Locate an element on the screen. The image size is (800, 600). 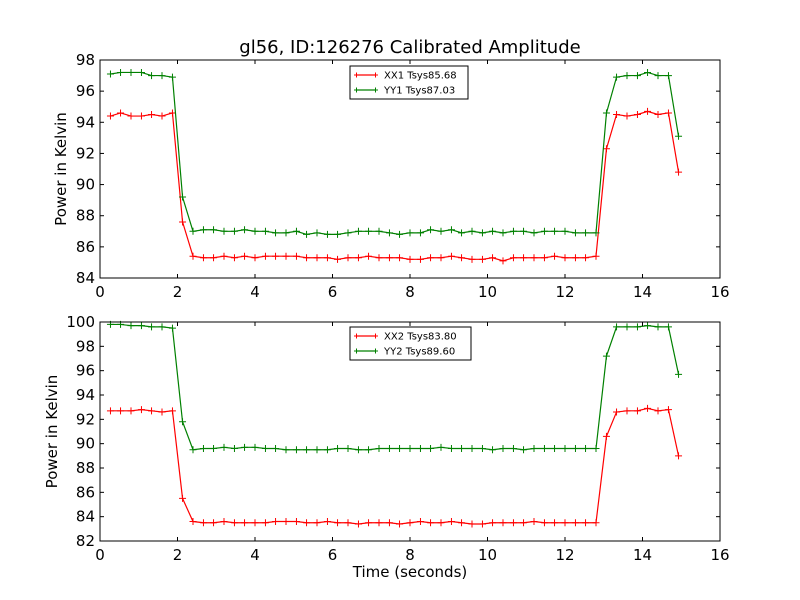
y-axis-label: Power in Kelvin is located at coordinates (61, 169).